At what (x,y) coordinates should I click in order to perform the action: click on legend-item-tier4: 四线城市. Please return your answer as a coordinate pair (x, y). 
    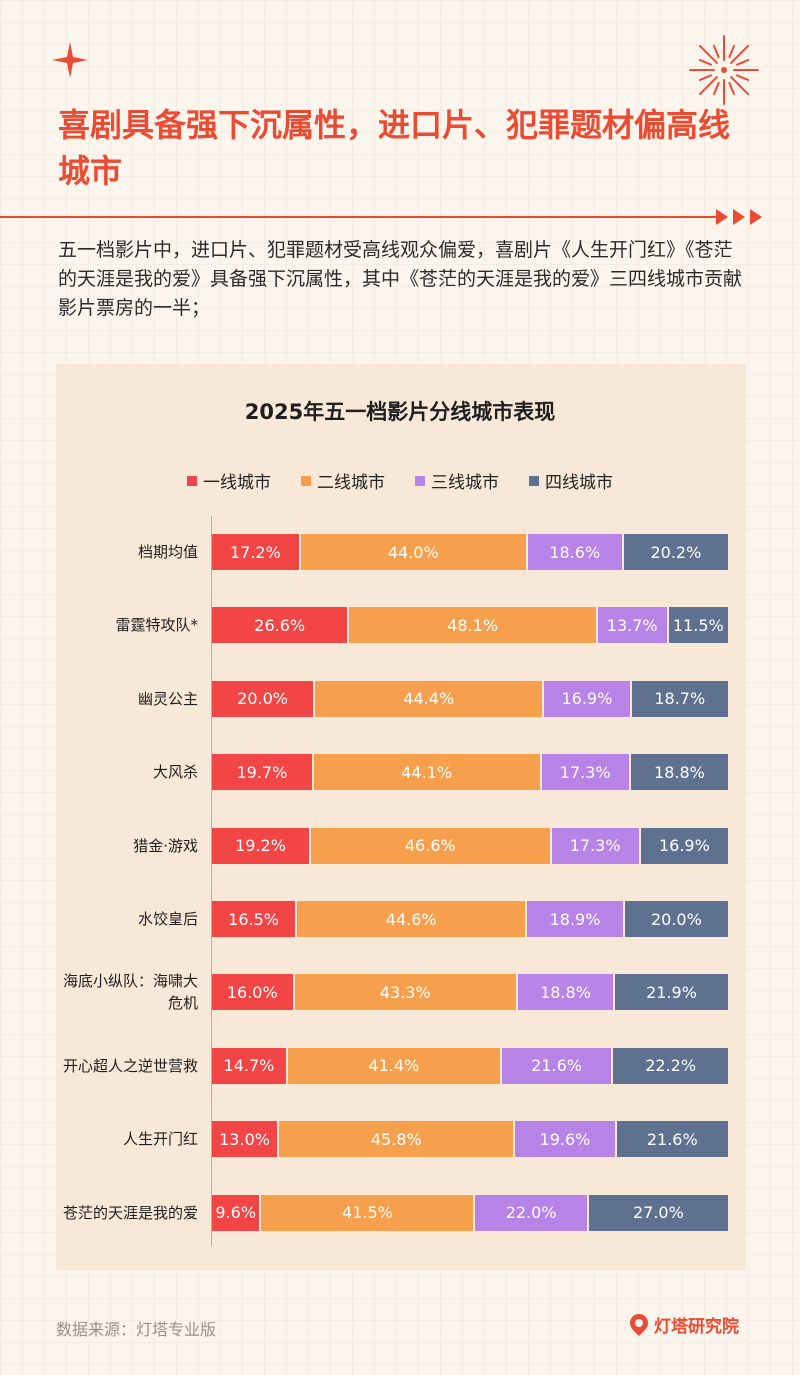
    Looking at the image, I should click on (571, 480).